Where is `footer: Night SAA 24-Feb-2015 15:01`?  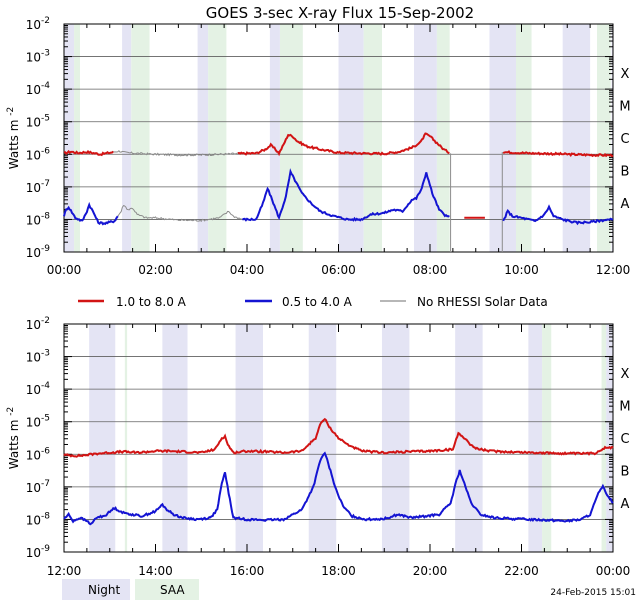
footer: Night SAA 24-Feb-2015 15:01 is located at coordinates (349, 589).